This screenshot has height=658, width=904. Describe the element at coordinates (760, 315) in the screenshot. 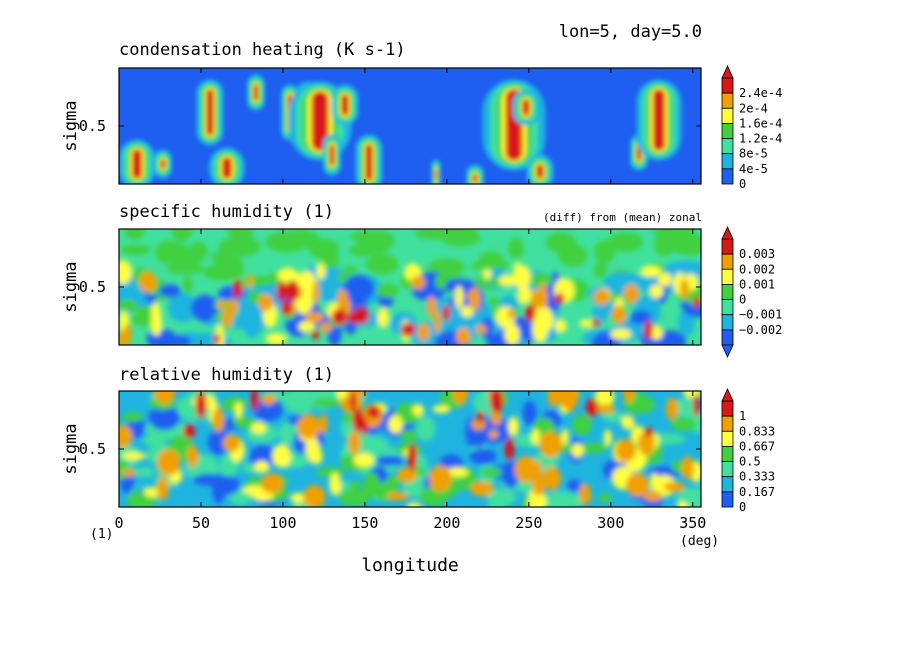

I see `colorbar-label: −0.001` at that location.